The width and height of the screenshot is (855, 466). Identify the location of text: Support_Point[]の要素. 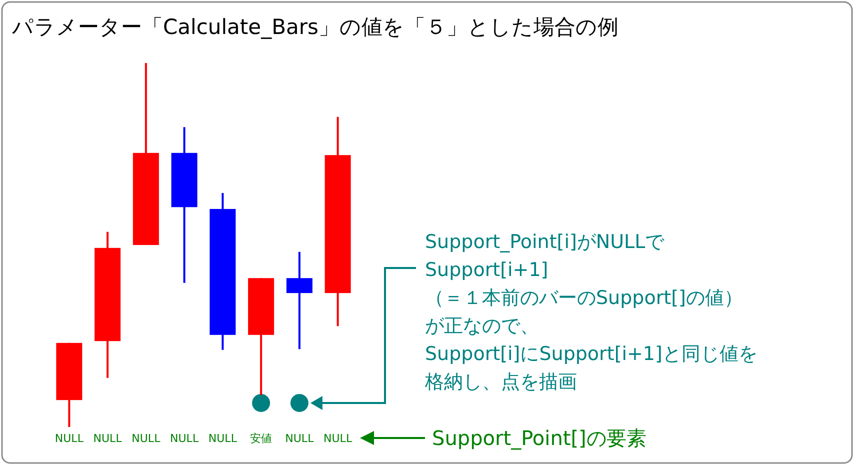
(539, 438).